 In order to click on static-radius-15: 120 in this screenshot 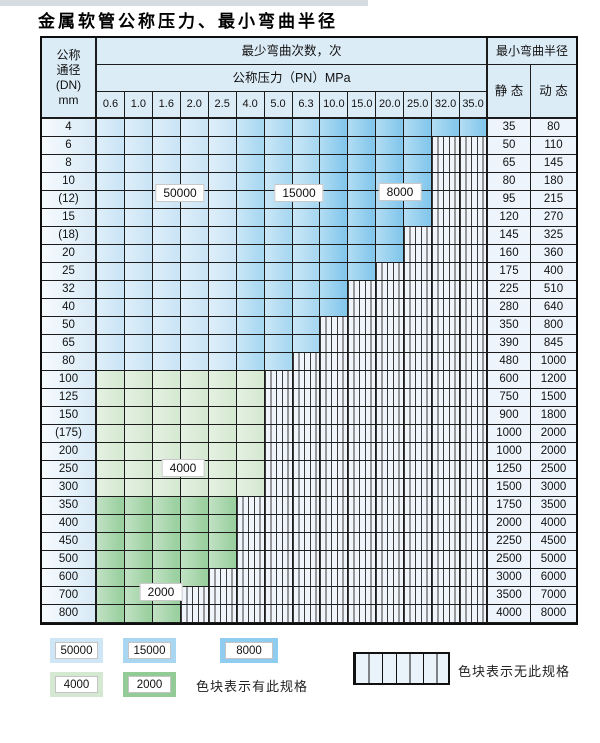, I will do `click(509, 218)`.